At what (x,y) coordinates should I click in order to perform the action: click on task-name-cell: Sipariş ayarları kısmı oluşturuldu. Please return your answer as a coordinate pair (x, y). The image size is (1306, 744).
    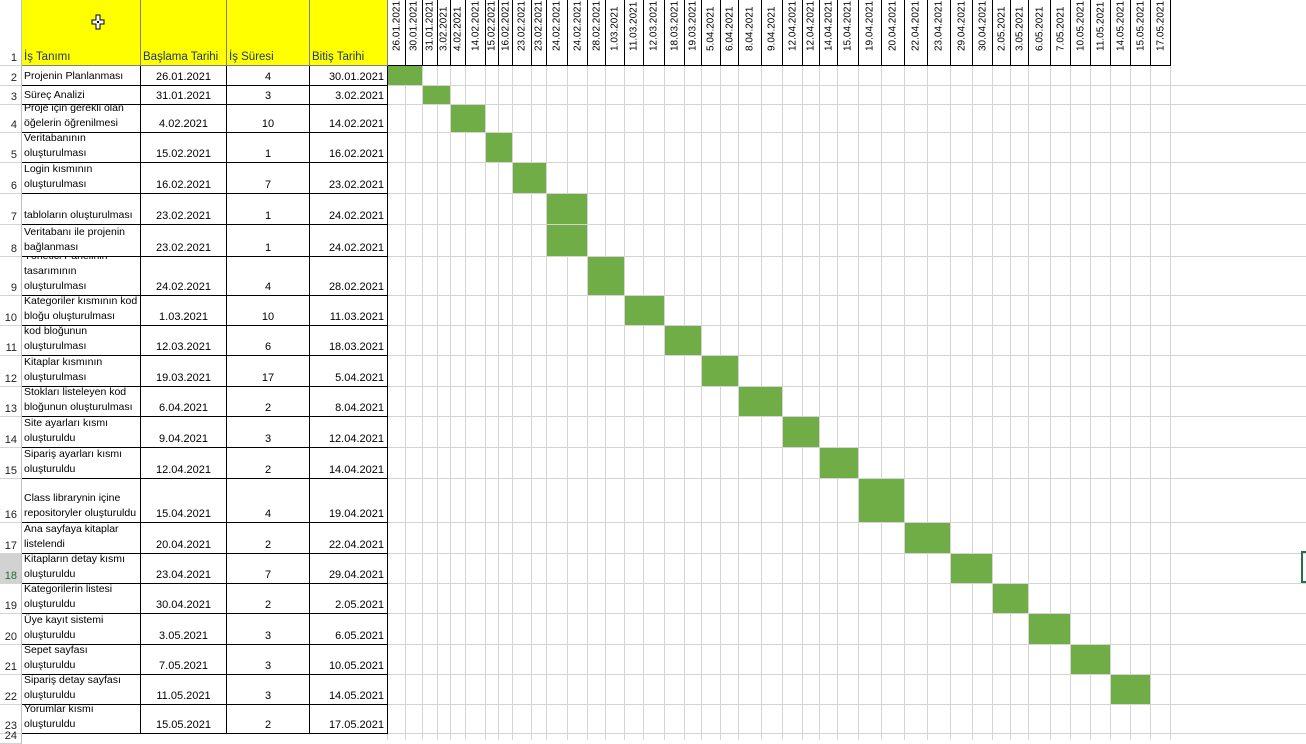
    Looking at the image, I should click on (81, 463).